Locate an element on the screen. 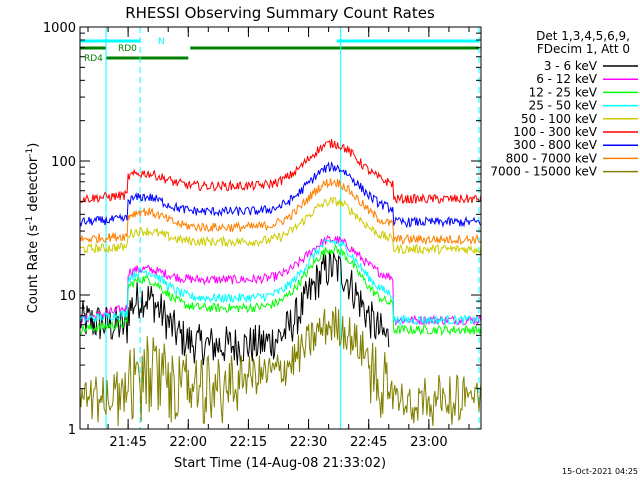 The width and height of the screenshot is (640, 480). flag-n-label: N is located at coordinates (161, 42).